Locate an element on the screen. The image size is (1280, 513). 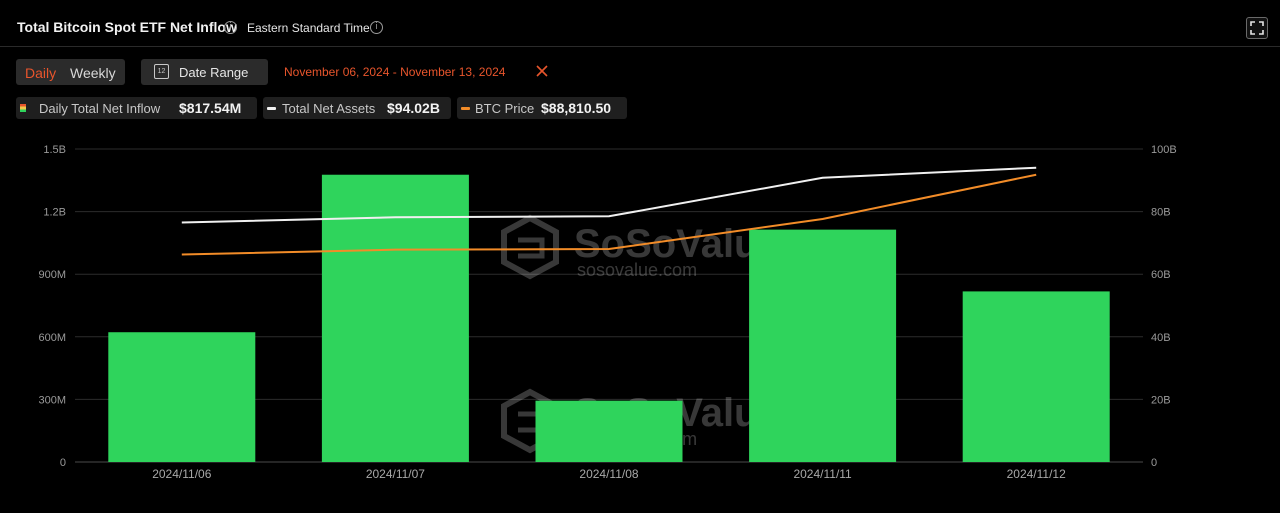
bar-series-swatch-icon is located at coordinates (23, 108).